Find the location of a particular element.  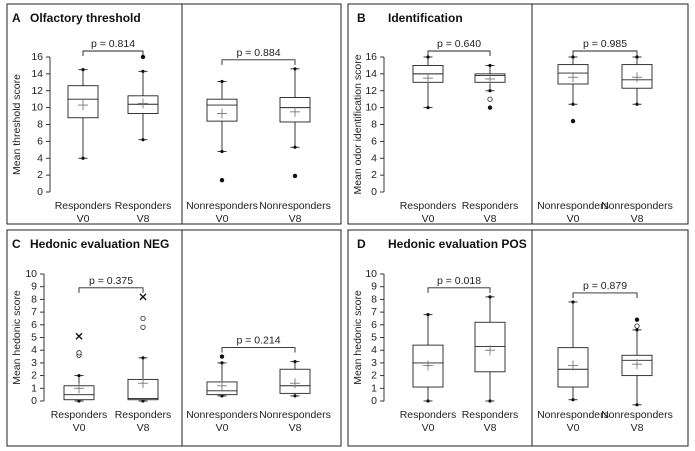

y-tick-label: 5 is located at coordinates (34, 338).